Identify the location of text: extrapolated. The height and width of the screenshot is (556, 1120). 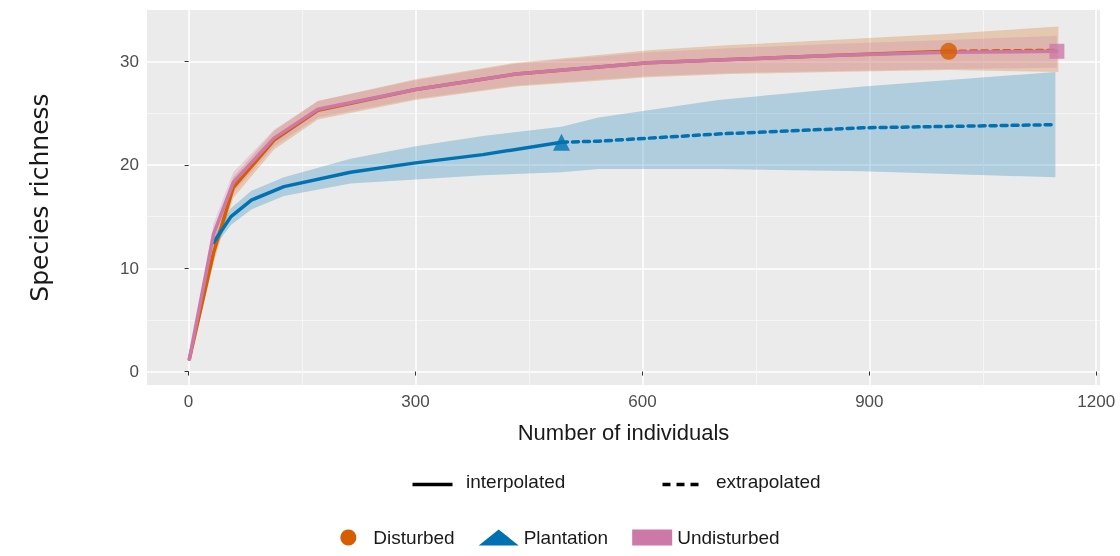
(768, 481).